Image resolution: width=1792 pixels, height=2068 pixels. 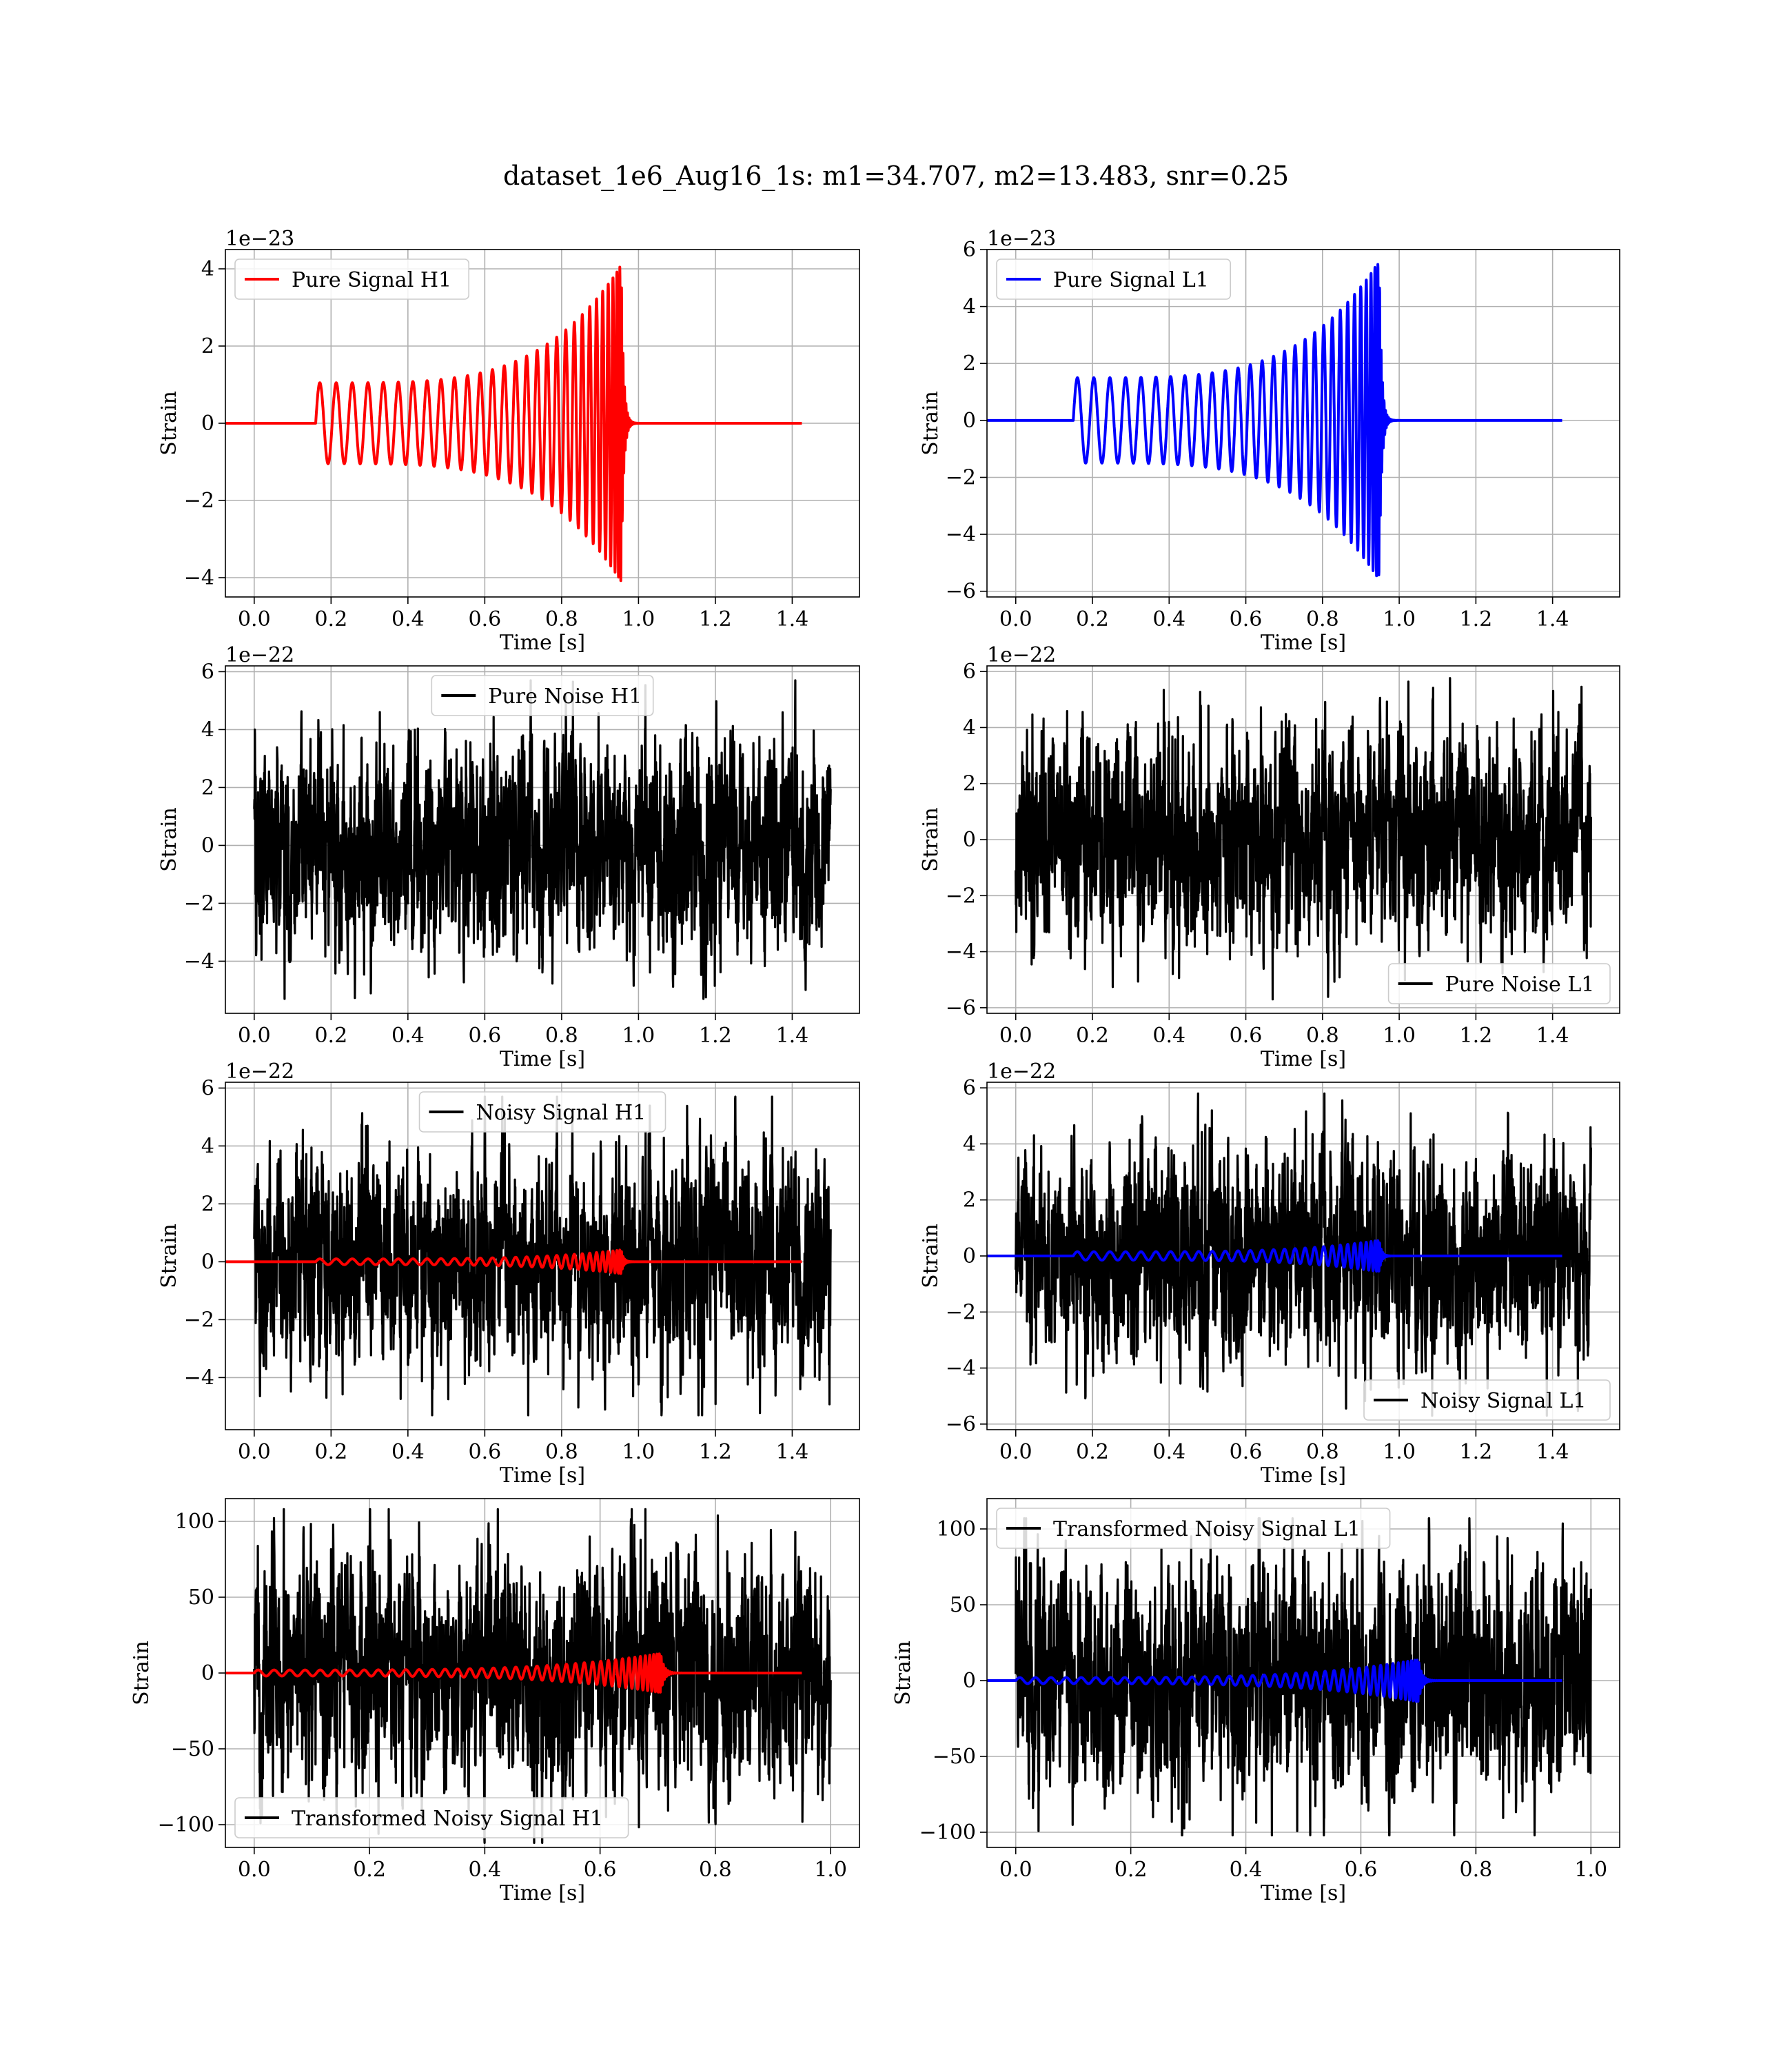 I want to click on legend: Pure Signal L1, so click(x=1114, y=279).